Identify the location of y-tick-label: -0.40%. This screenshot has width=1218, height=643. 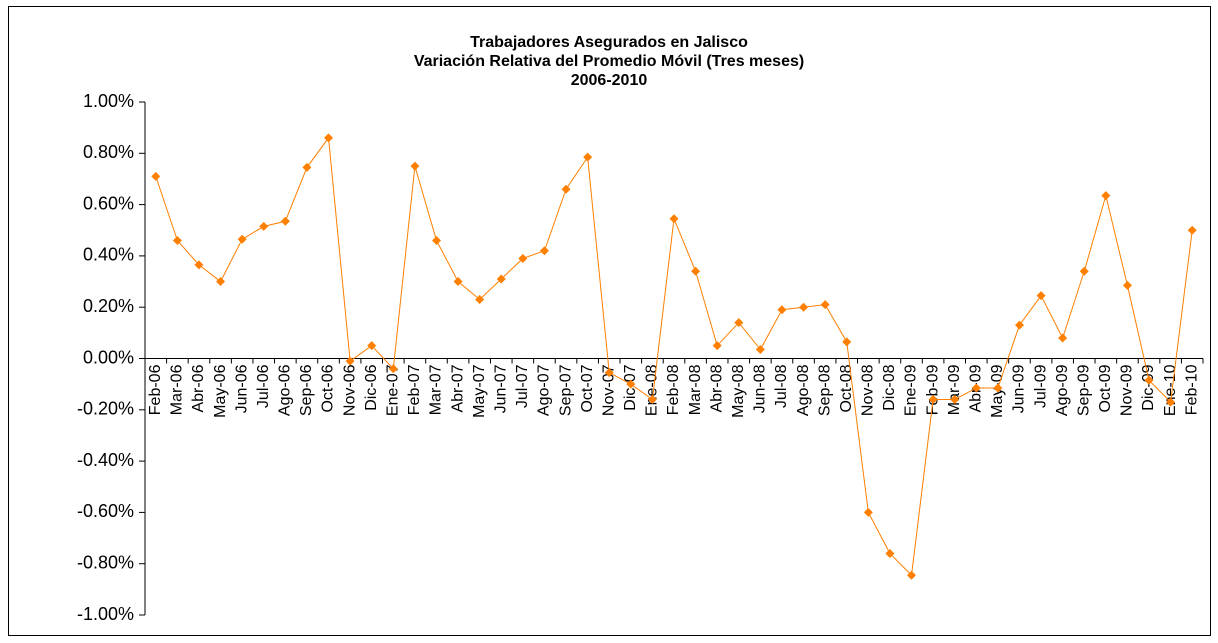
(105, 460).